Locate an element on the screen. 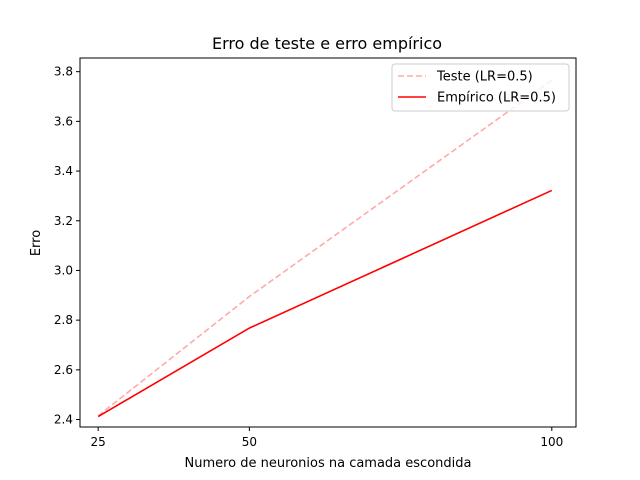 The width and height of the screenshot is (640, 480). legend-box is located at coordinates (480, 87).